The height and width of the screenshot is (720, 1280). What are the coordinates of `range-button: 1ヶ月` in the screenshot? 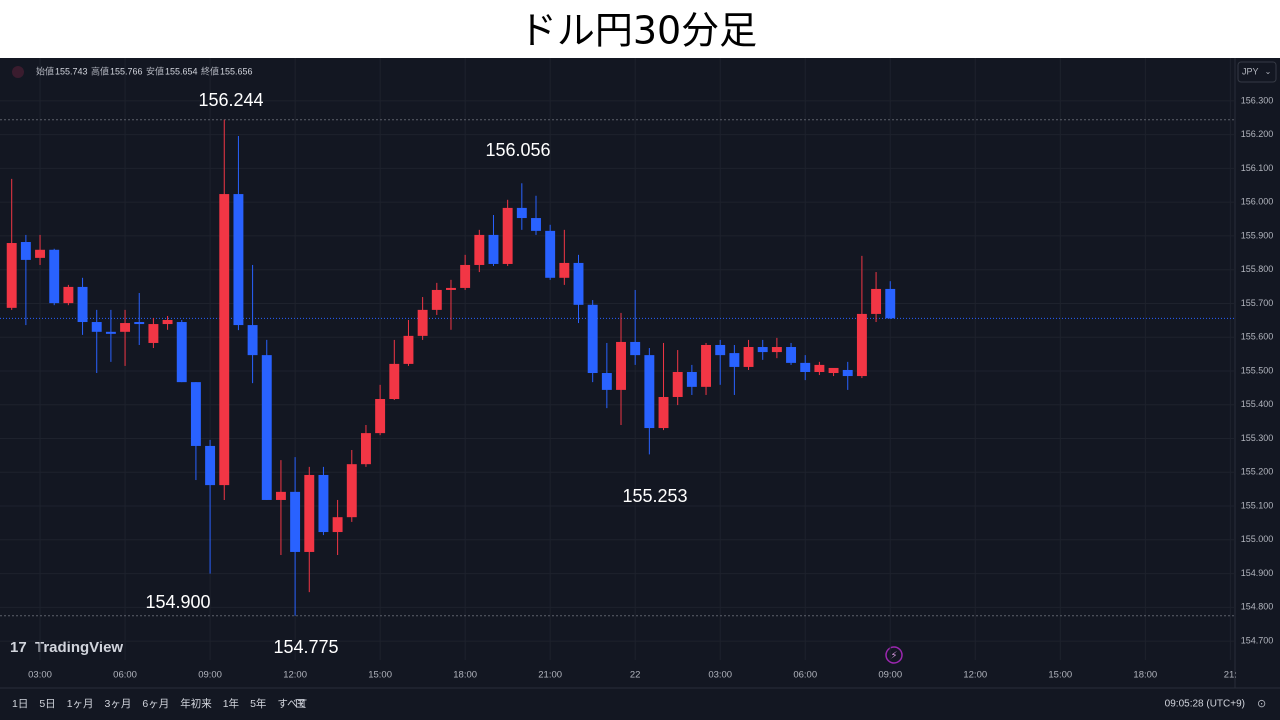 It's located at (80, 704).